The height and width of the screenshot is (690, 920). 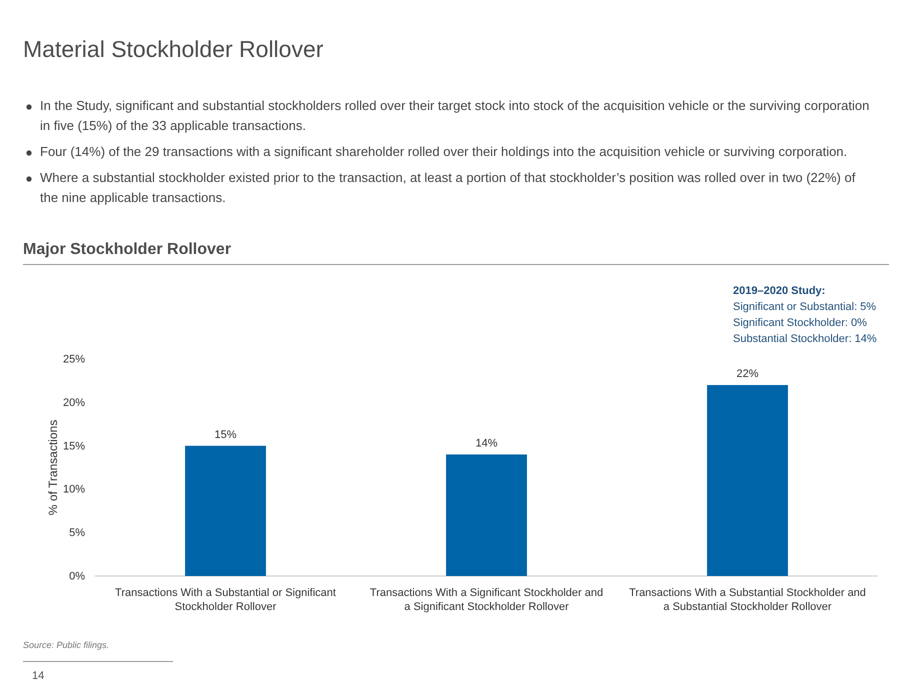 I want to click on source-note: Source: Public filings., so click(x=66, y=645).